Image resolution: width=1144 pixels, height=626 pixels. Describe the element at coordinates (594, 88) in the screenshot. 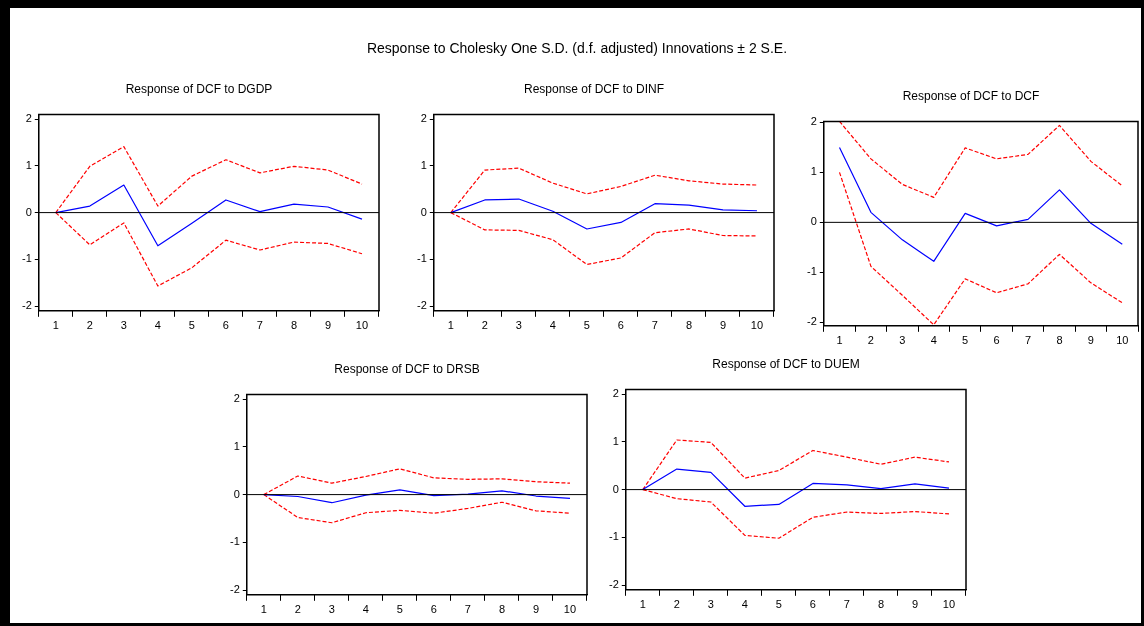

I see `chart-title: Response of DCF to DINF` at that location.